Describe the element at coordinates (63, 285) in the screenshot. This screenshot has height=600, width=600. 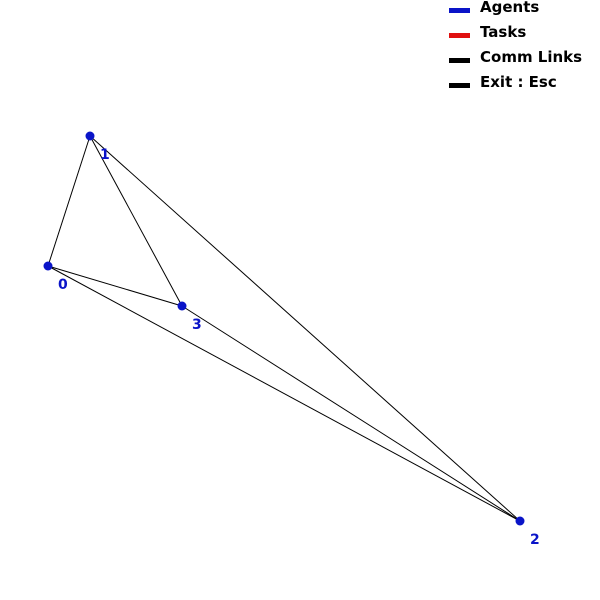
I see `agent-label-0: 0` at that location.